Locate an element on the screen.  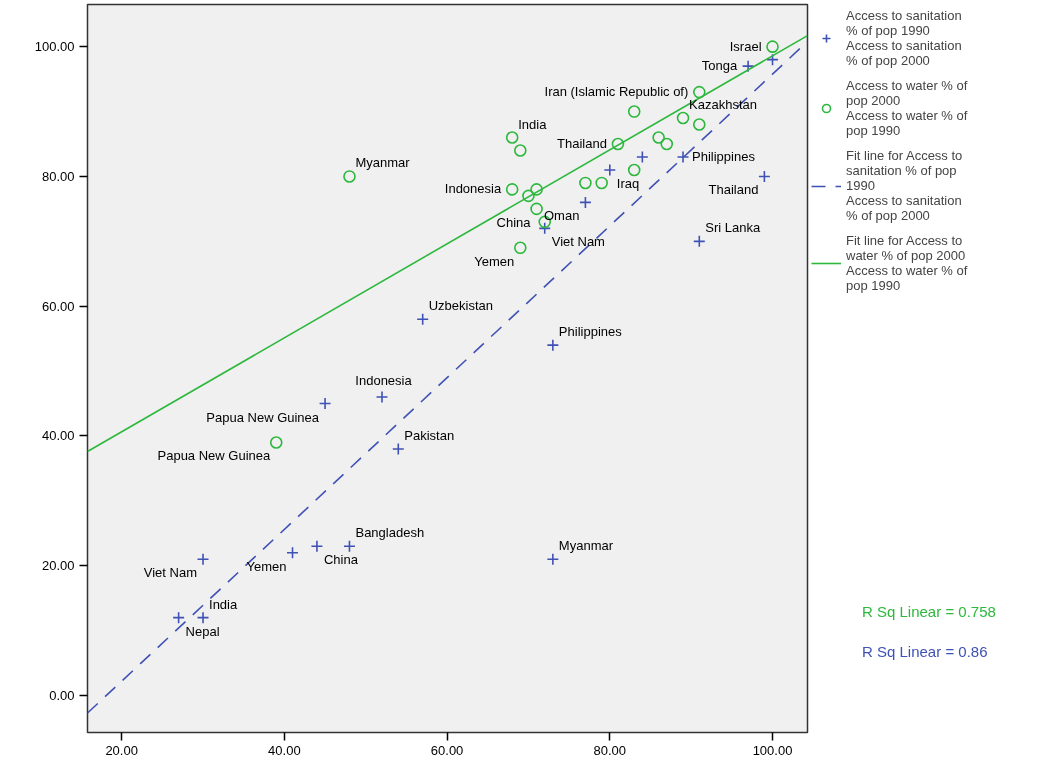
y-tick-label: 20.00 is located at coordinates (58, 566).